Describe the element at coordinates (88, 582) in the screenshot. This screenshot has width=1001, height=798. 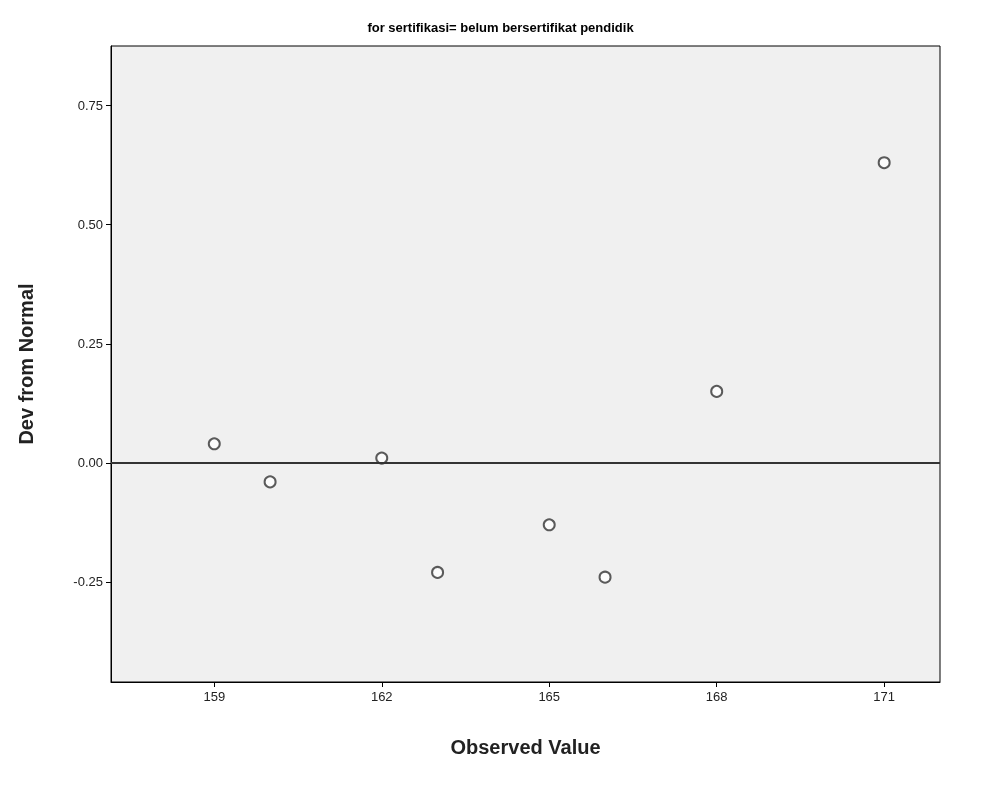
I see `y-tick-label: -0.25` at that location.